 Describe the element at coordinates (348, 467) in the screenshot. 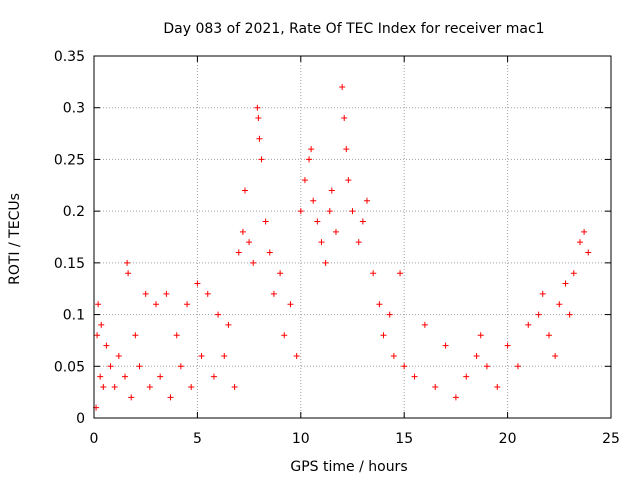

I see `x-axis-label: GPS time / hours` at that location.